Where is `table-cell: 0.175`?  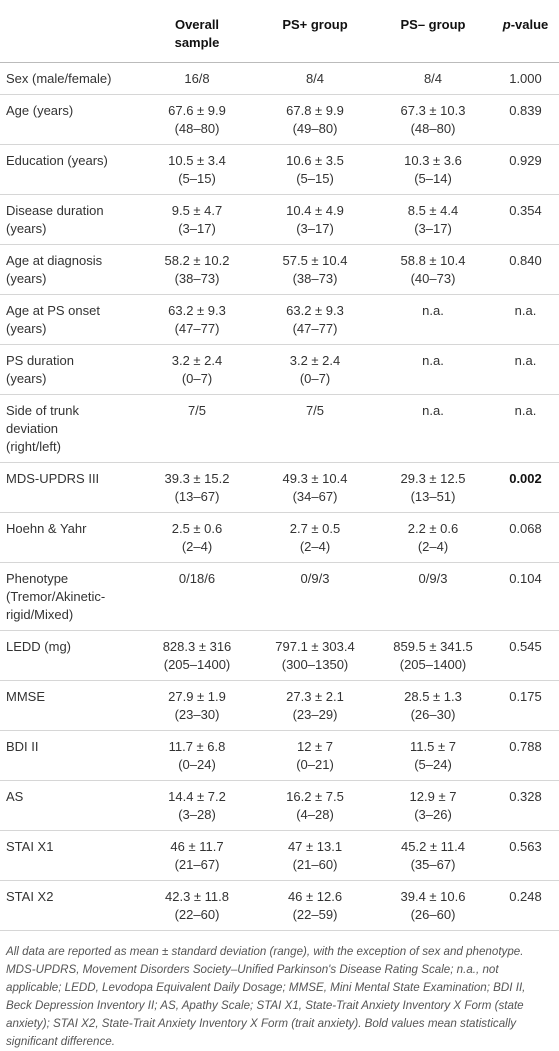
table-cell: 0.175 is located at coordinates (525, 705).